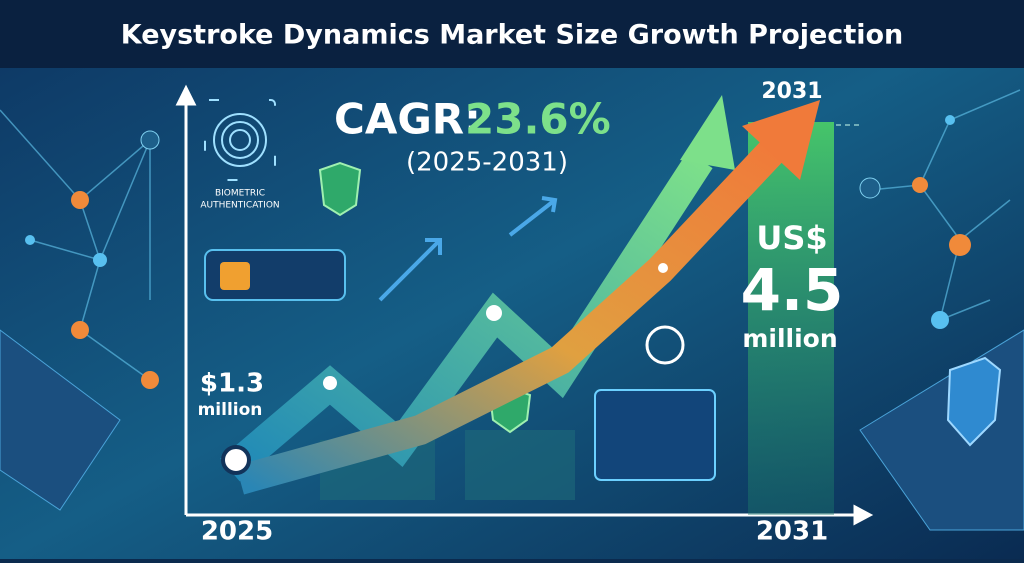 This screenshot has height=563, width=1024. I want to click on start-unit: million, so click(230, 410).